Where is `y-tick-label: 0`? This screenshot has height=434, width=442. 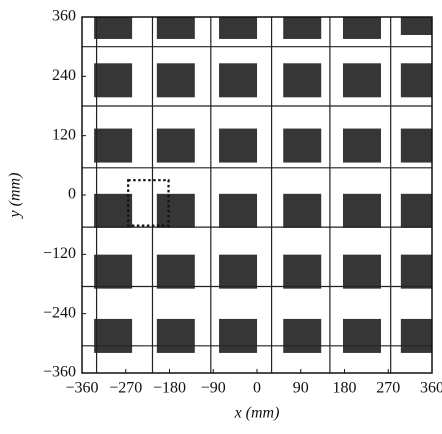 y-tick-label: 0 is located at coordinates (72, 194).